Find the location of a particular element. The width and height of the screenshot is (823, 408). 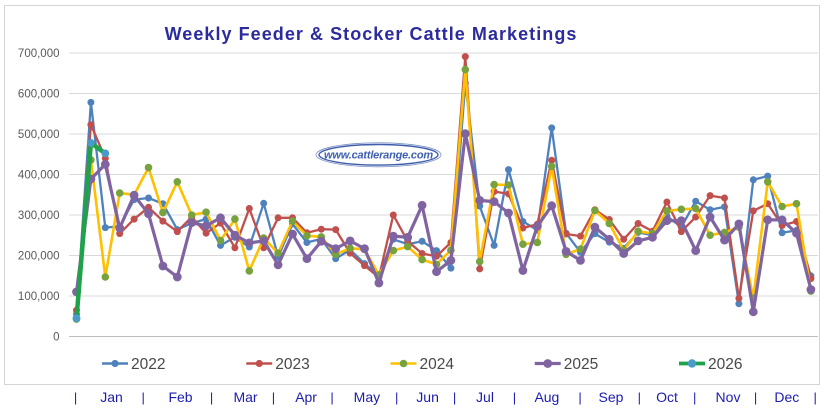

svg-text: 300,000 is located at coordinates (39, 216).